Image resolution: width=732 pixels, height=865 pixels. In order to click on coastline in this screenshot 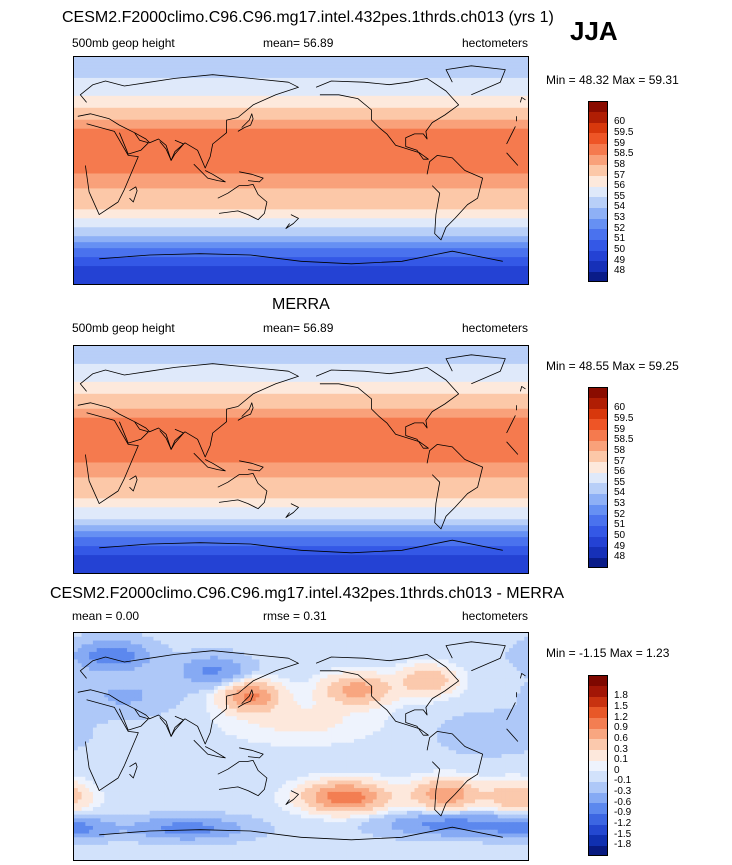, I will do `click(133, 483)`.